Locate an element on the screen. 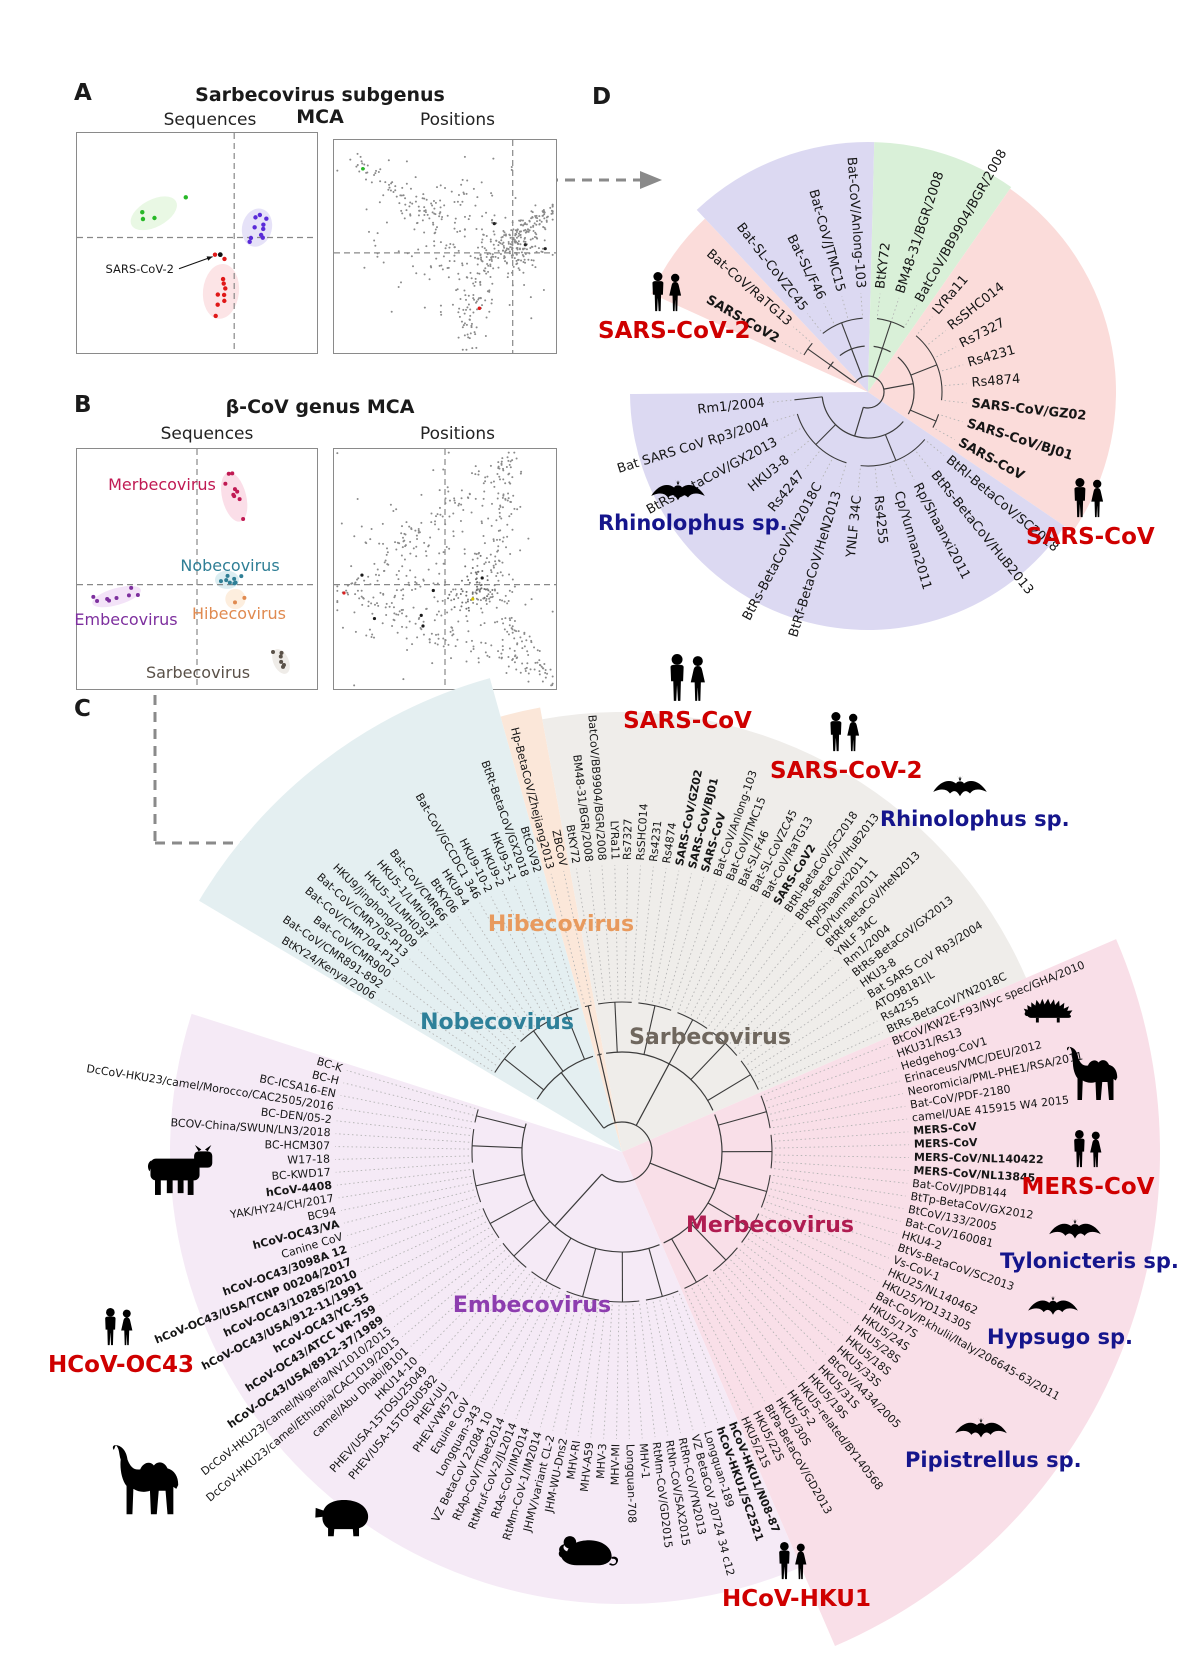 This screenshot has height=1660, width=1200. annotation-pipistrellus-c: Pipistrellus sp. is located at coordinates (993, 1444).